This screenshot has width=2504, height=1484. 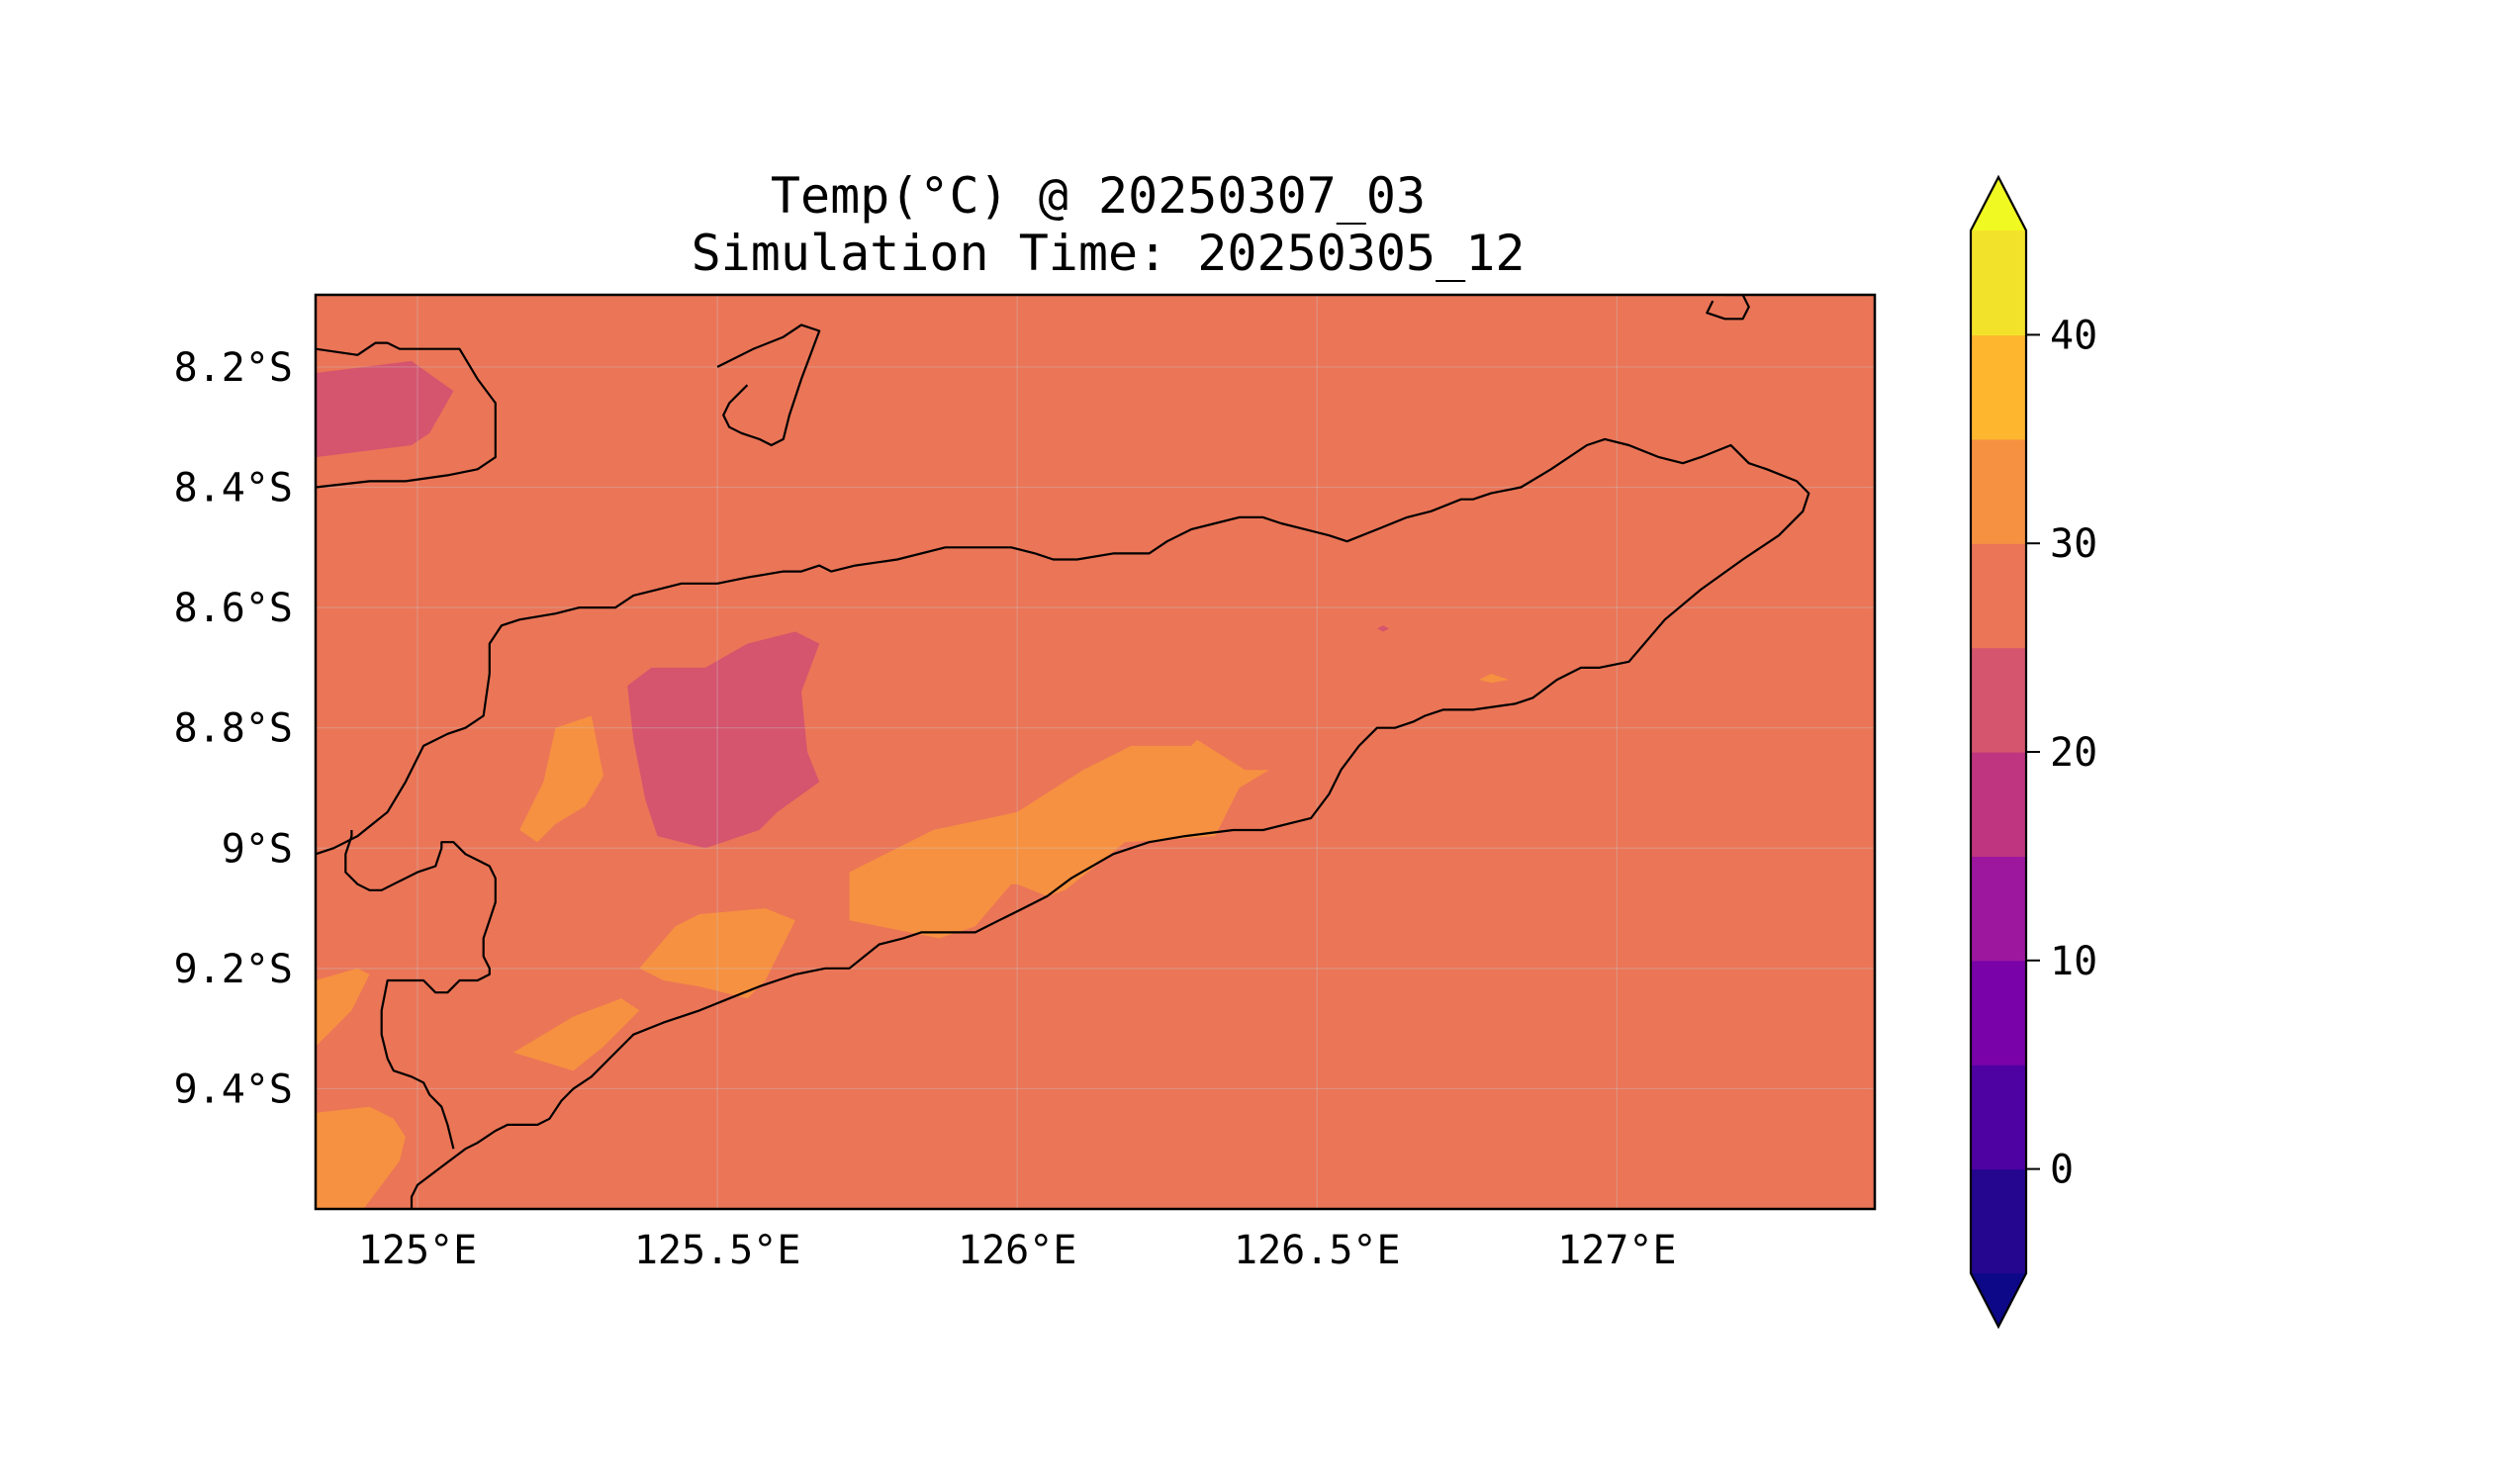 What do you see at coordinates (233, 608) in the screenshot?
I see `lat-tick-label: 8.6°S` at bounding box center [233, 608].